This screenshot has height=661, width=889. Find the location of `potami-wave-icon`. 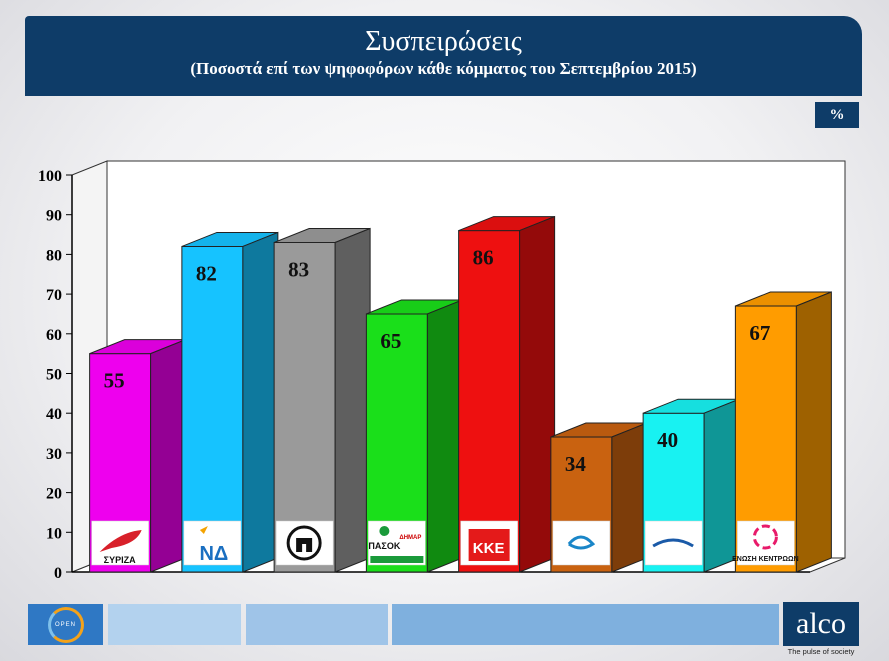

potami-wave-icon is located at coordinates (581, 542).